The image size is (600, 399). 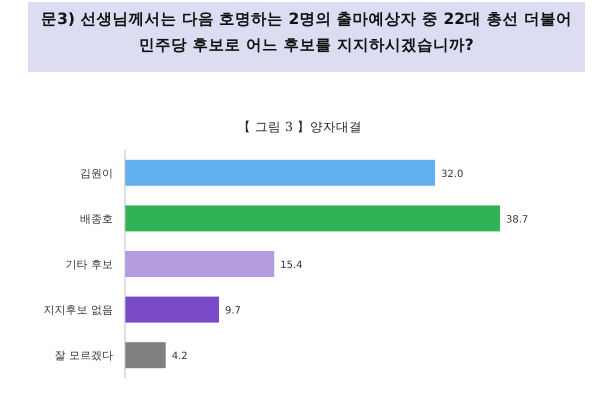 I want to click on y-tick-label: 지지후보 없음, so click(x=78, y=310).